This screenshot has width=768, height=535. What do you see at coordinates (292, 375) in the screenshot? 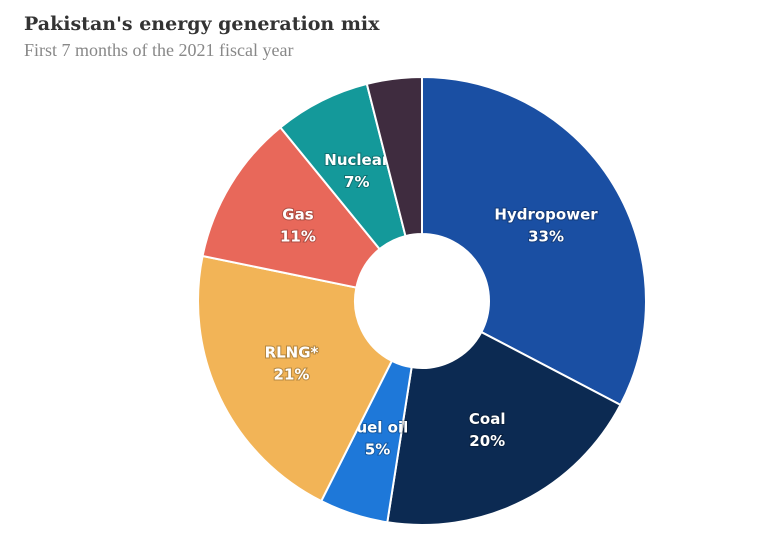
I see `slice-value: 21%` at bounding box center [292, 375].